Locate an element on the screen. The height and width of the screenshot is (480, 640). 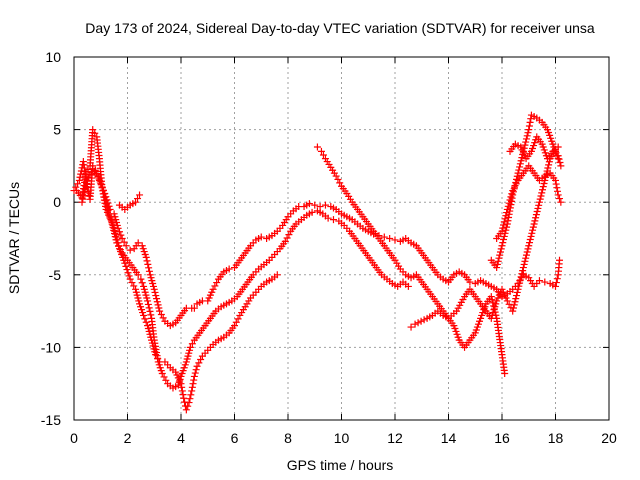
series-trace-f is located at coordinates (486, 239).